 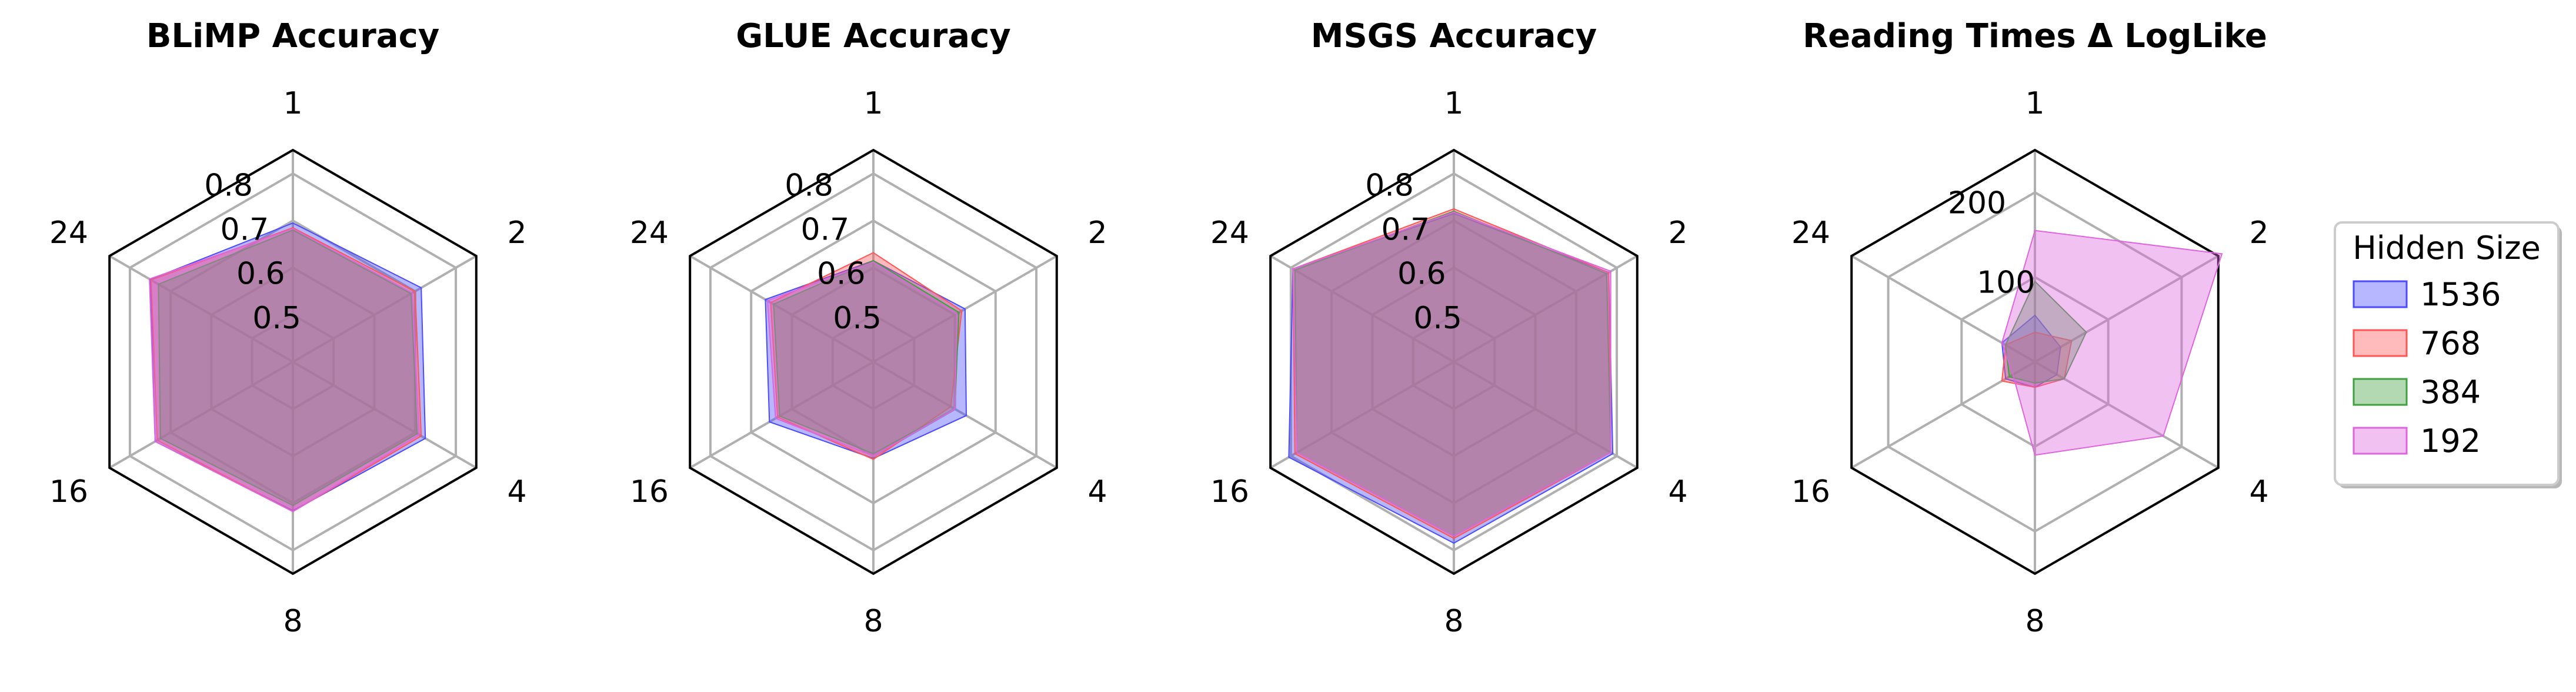 What do you see at coordinates (2460, 294) in the screenshot?
I see `legend-label: 1536` at bounding box center [2460, 294].